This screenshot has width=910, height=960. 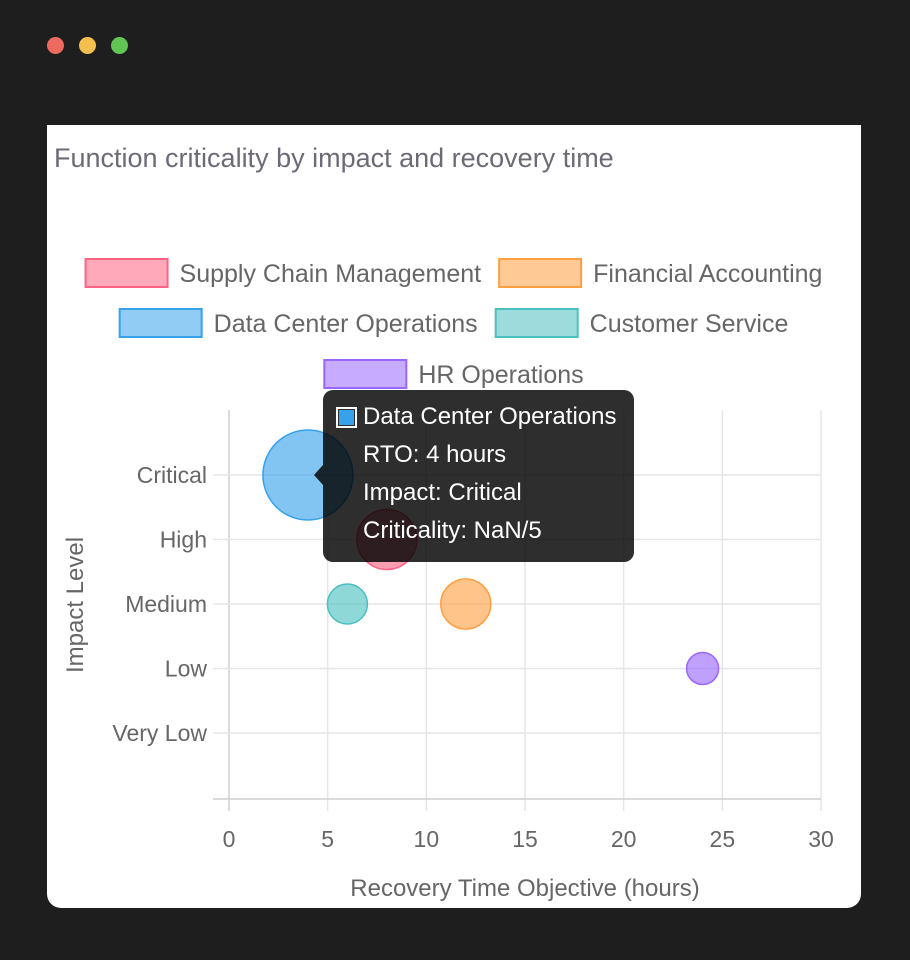 I want to click on y-tick-label: Very Low, so click(x=159, y=733).